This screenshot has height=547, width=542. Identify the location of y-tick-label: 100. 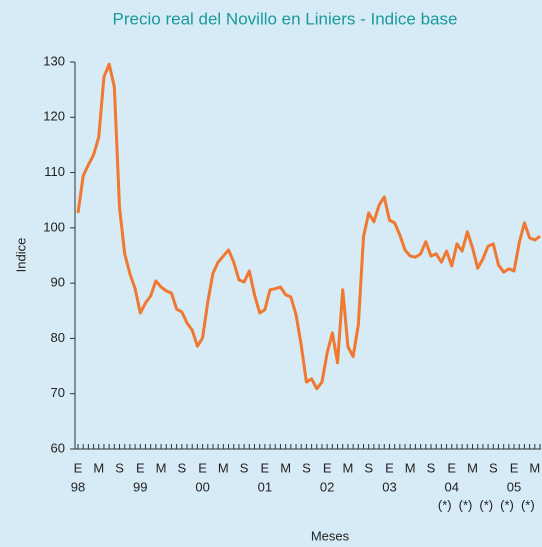
(54, 226).